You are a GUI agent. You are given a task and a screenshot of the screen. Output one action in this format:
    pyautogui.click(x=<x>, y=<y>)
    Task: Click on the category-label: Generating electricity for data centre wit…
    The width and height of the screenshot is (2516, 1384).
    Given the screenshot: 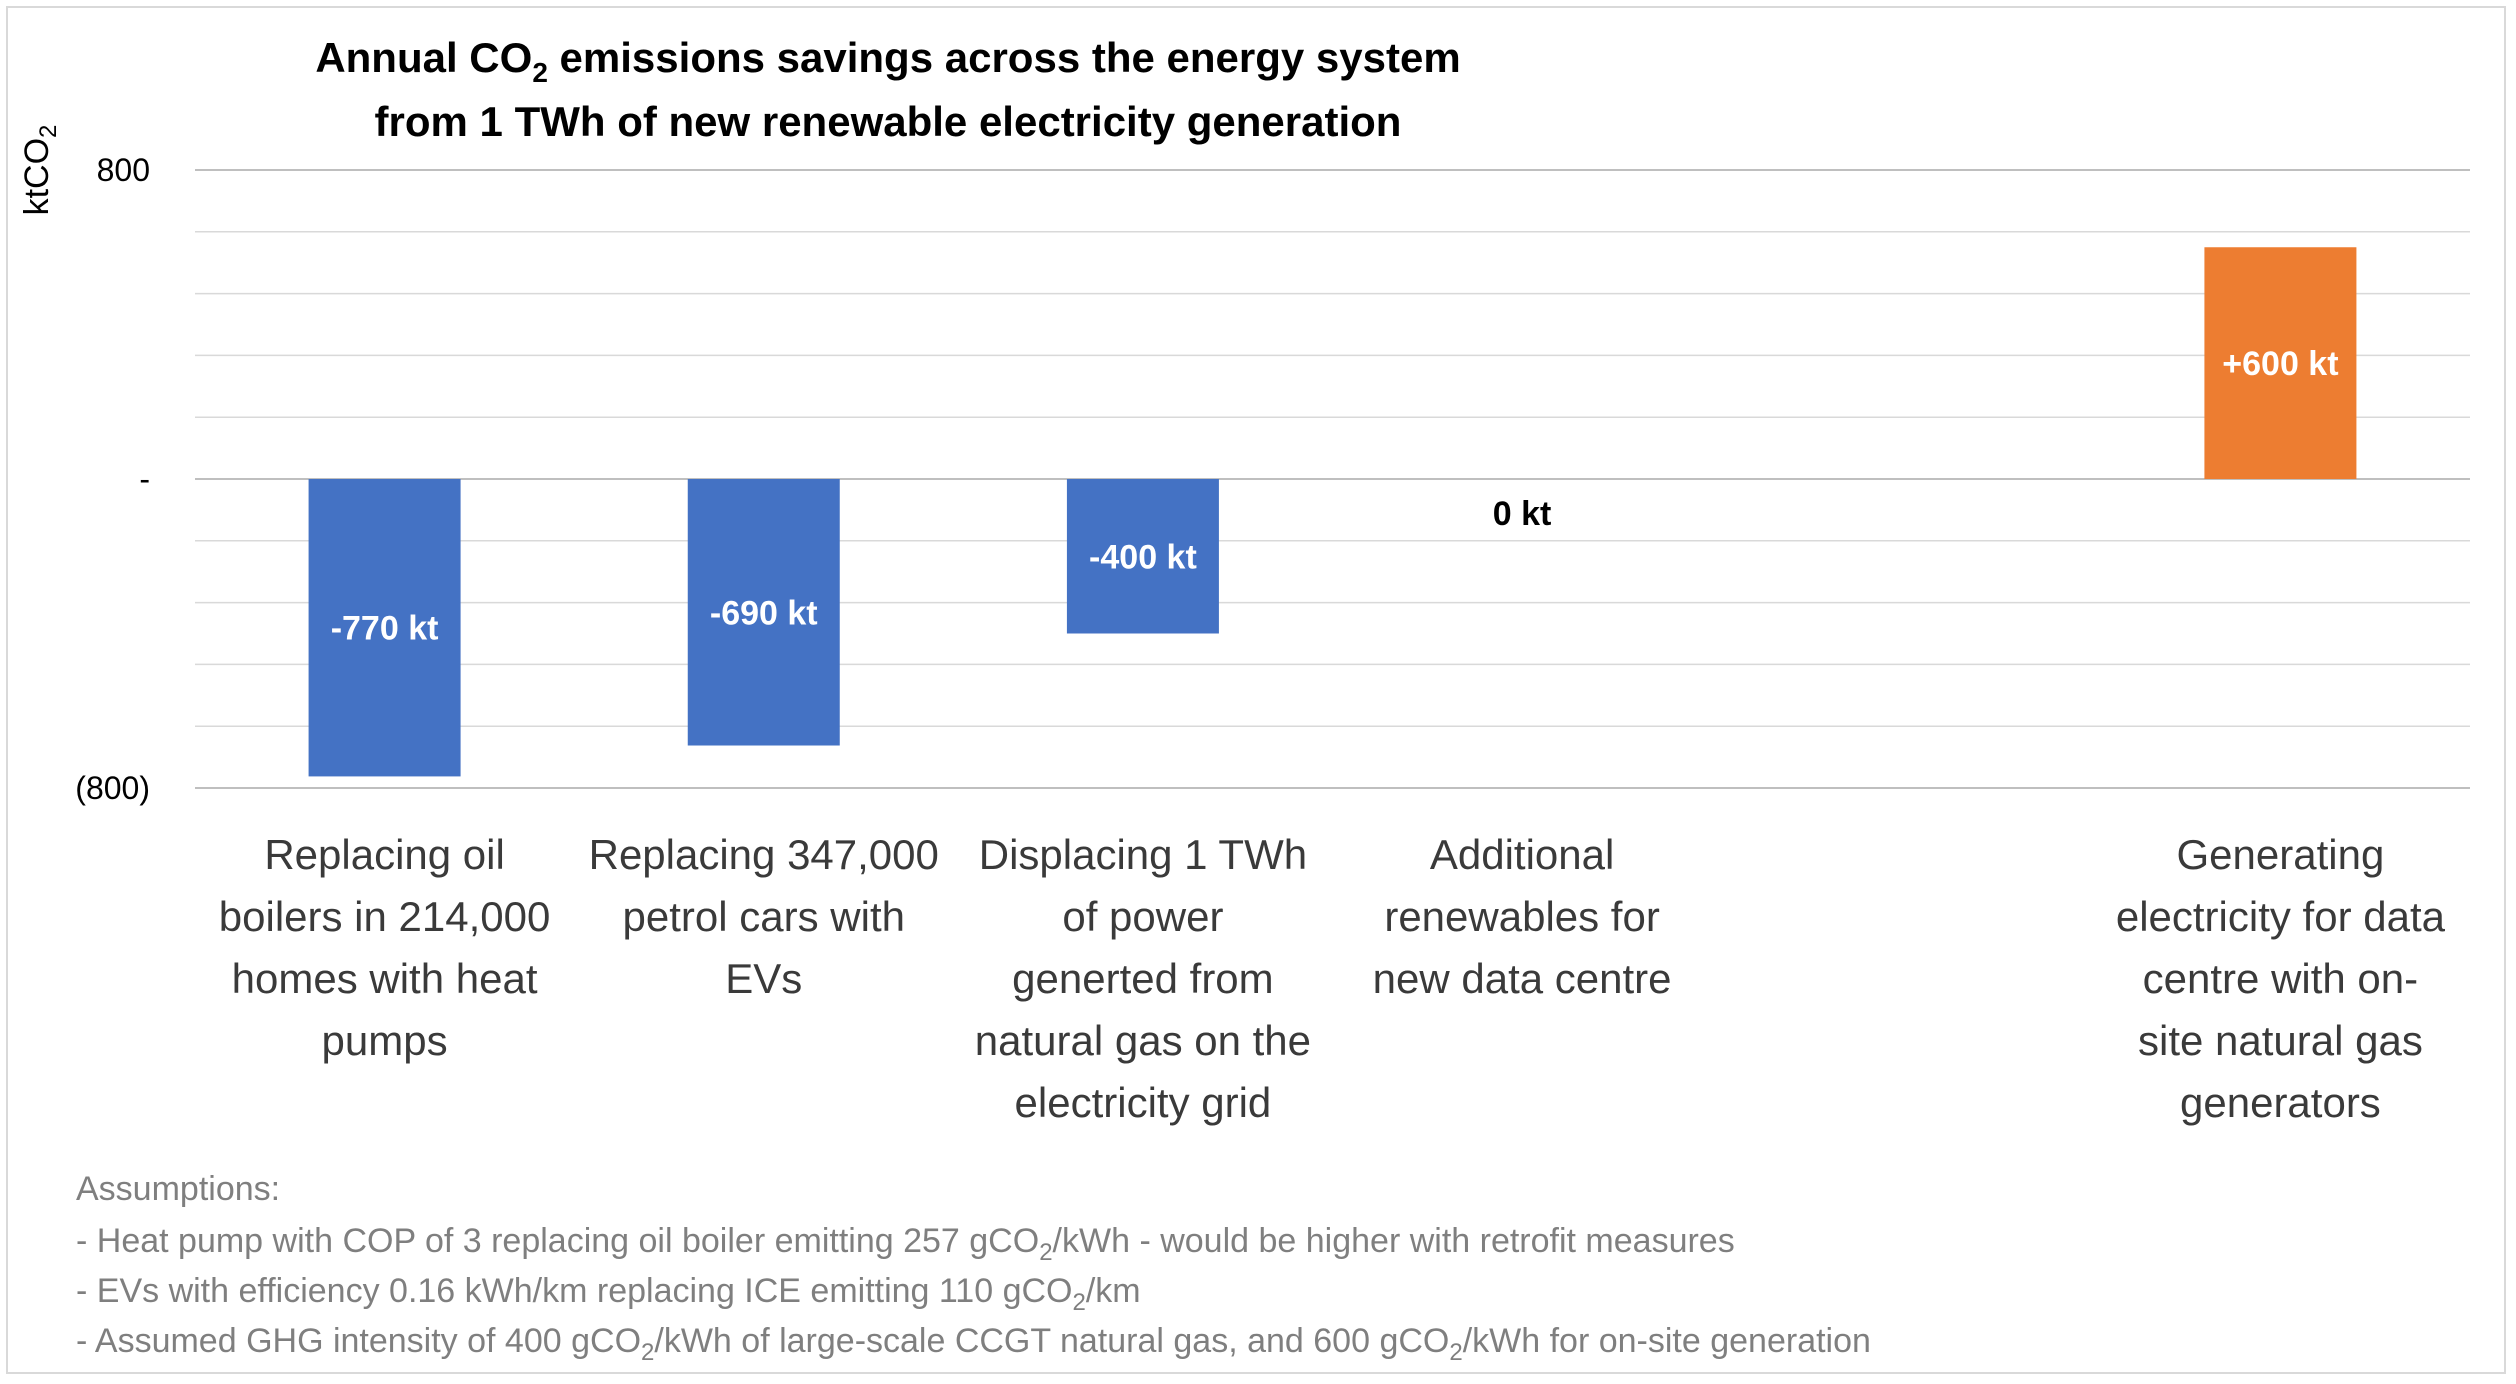 What is the action you would take?
    pyautogui.click(x=2281, y=978)
    